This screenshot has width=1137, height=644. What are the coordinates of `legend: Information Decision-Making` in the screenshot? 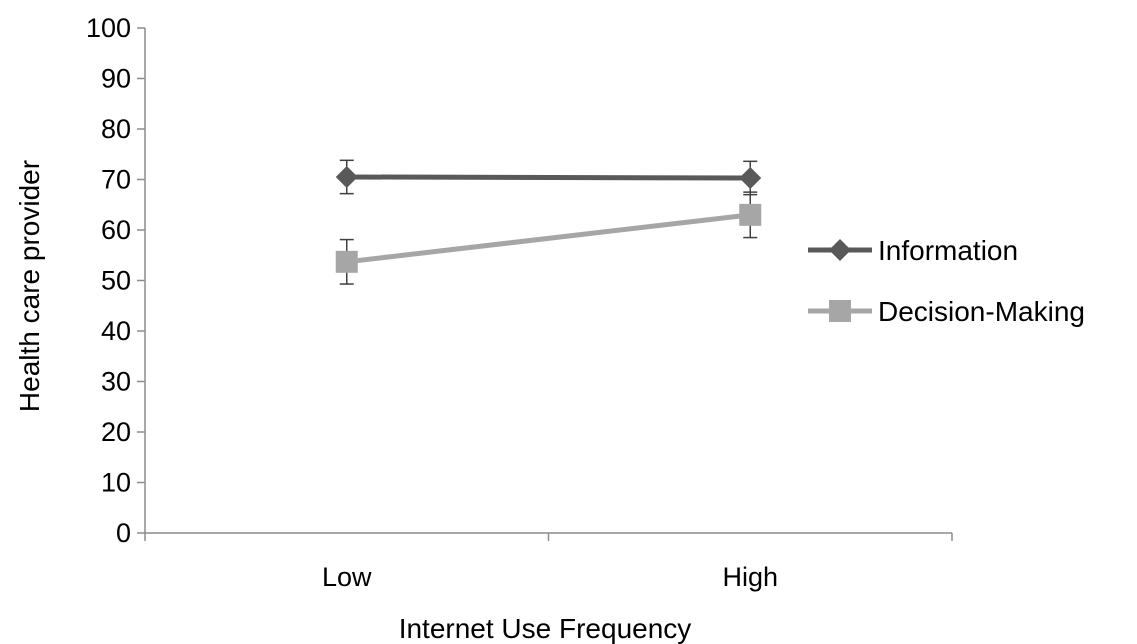 It's located at (946, 281).